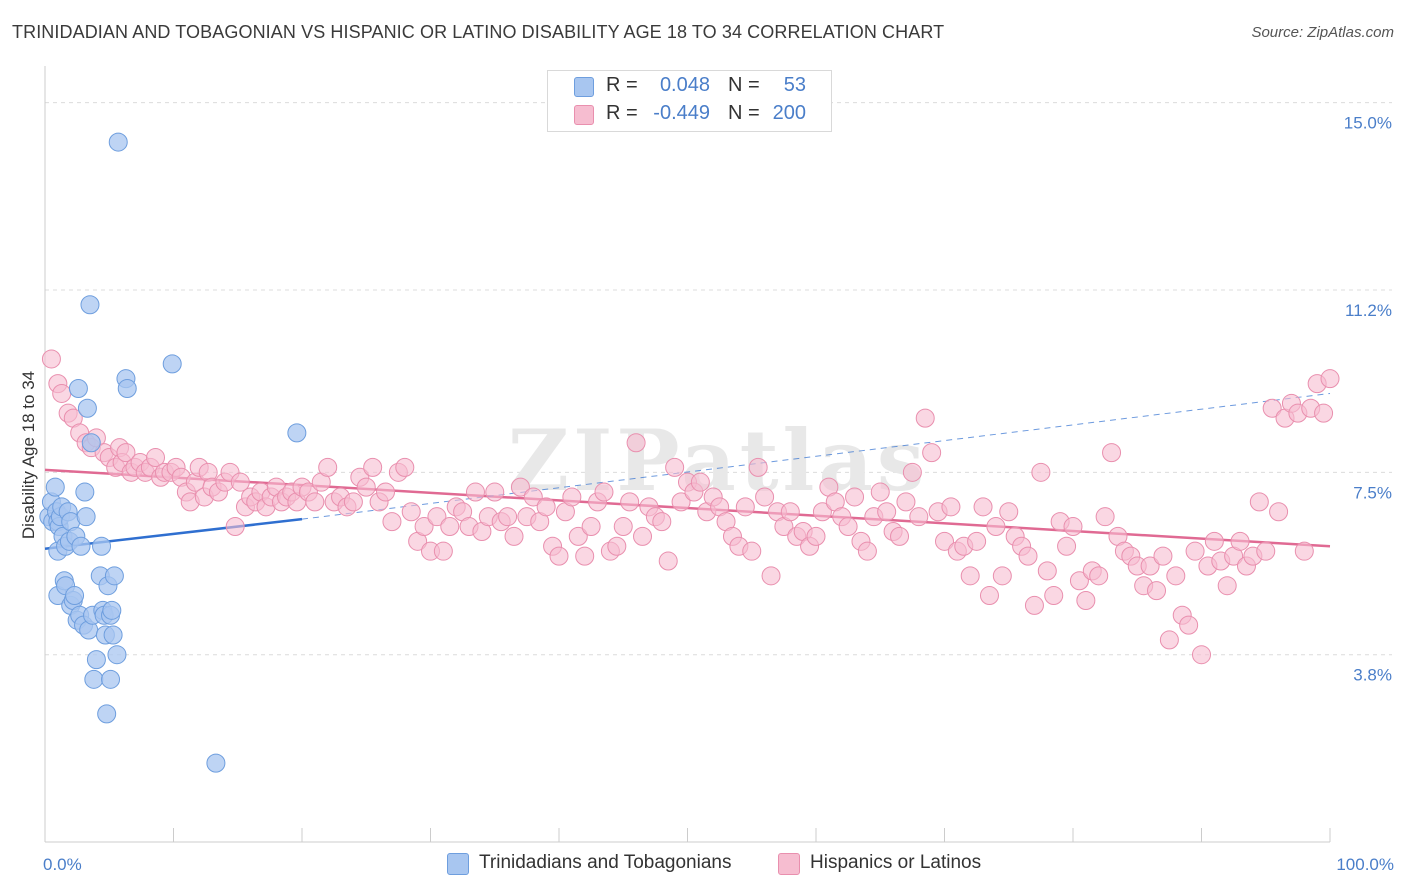 The width and height of the screenshot is (1406, 892). I want to click on y-tick-label: 15.0%, so click(1368, 123).